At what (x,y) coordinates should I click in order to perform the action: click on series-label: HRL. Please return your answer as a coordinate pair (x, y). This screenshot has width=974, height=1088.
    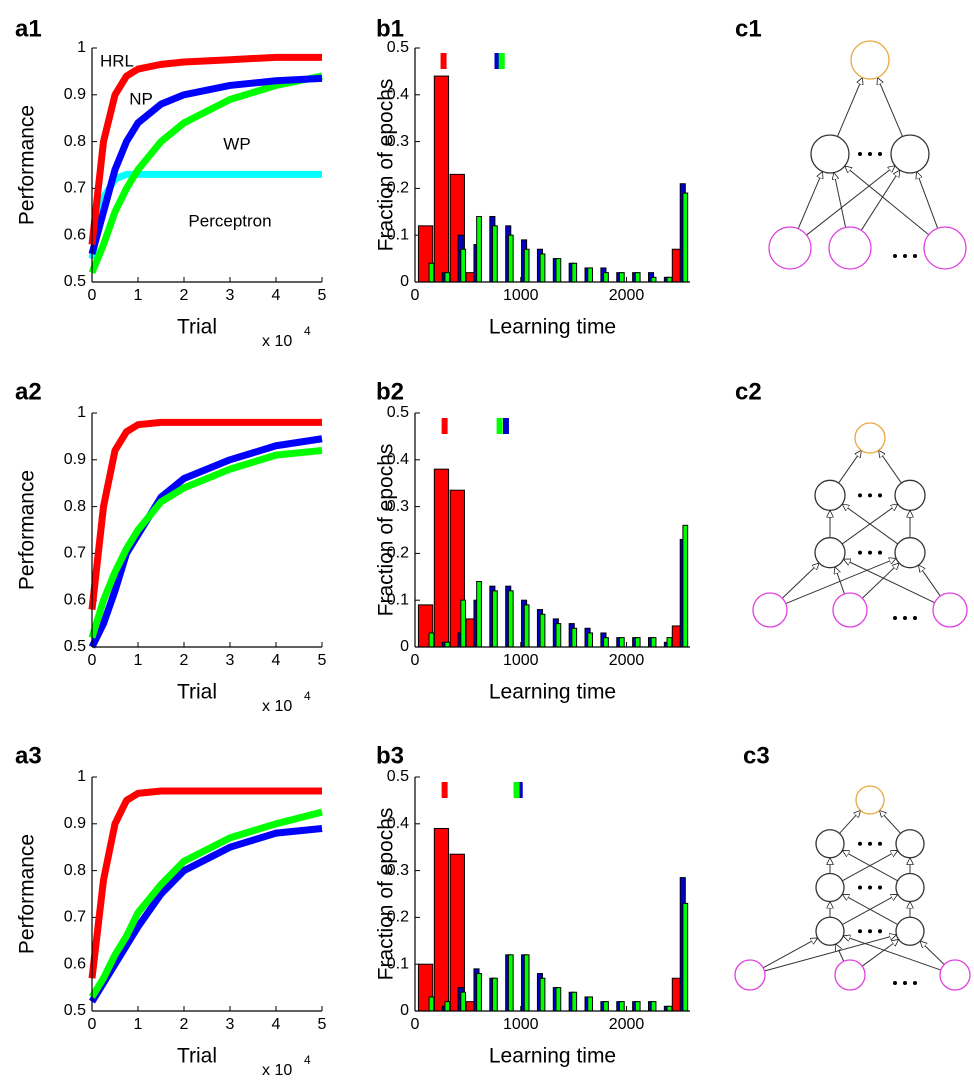
    Looking at the image, I should click on (117, 60).